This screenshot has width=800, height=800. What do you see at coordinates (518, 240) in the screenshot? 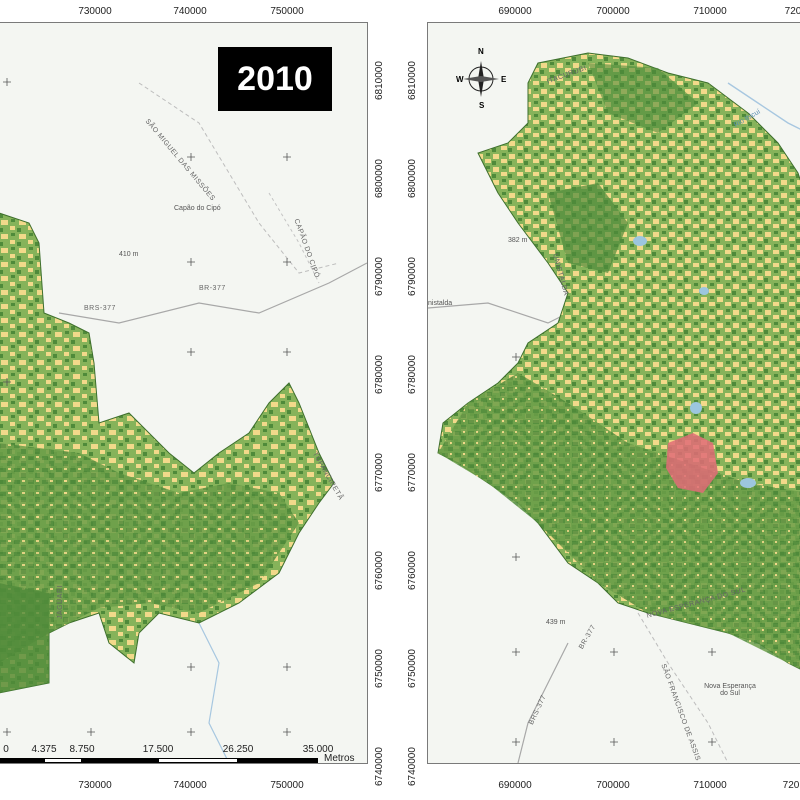
I see `elevation-label: 382 m` at bounding box center [518, 240].